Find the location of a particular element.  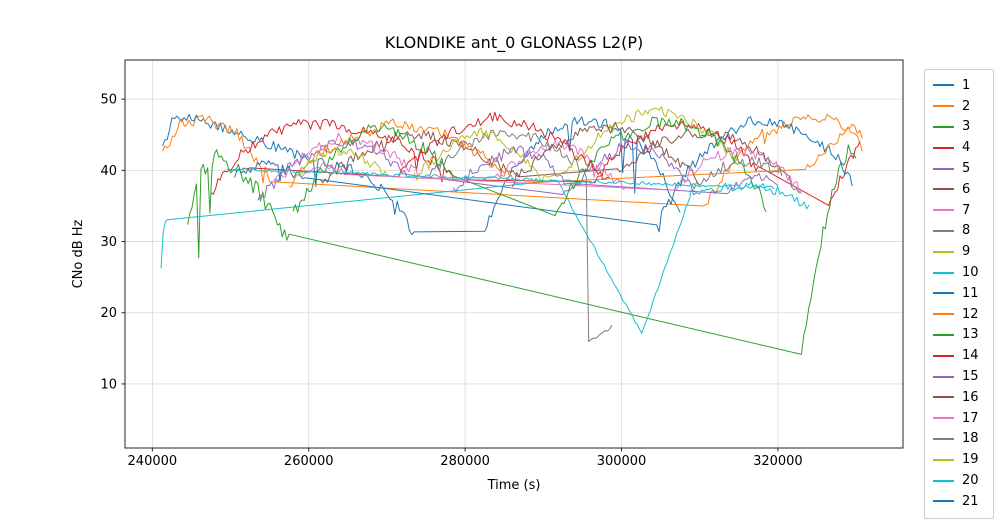

legend-item: 10 is located at coordinates (959, 272).